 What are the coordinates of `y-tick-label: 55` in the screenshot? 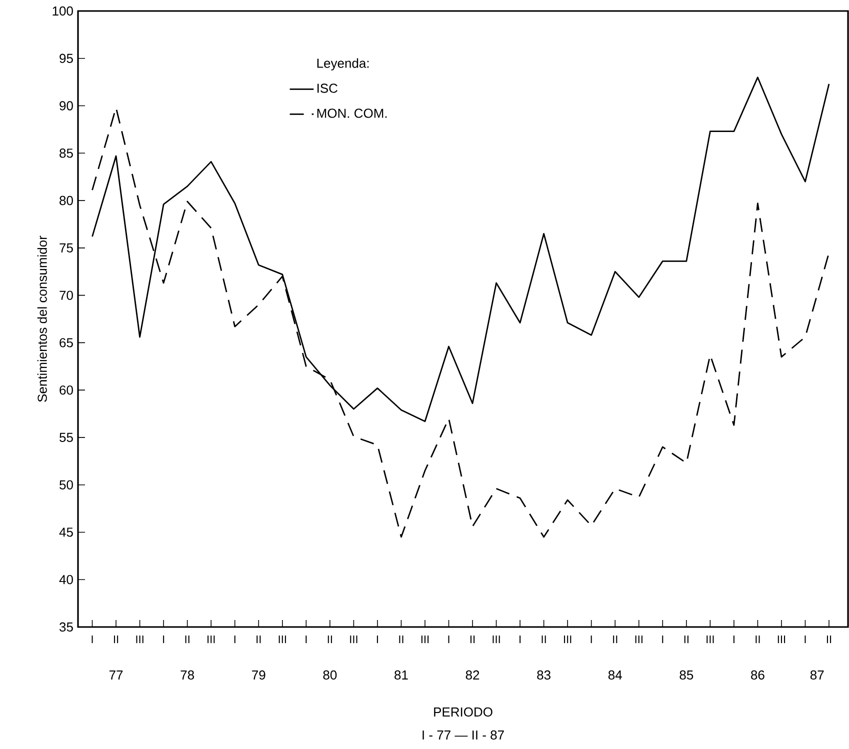 It's located at (66, 437).